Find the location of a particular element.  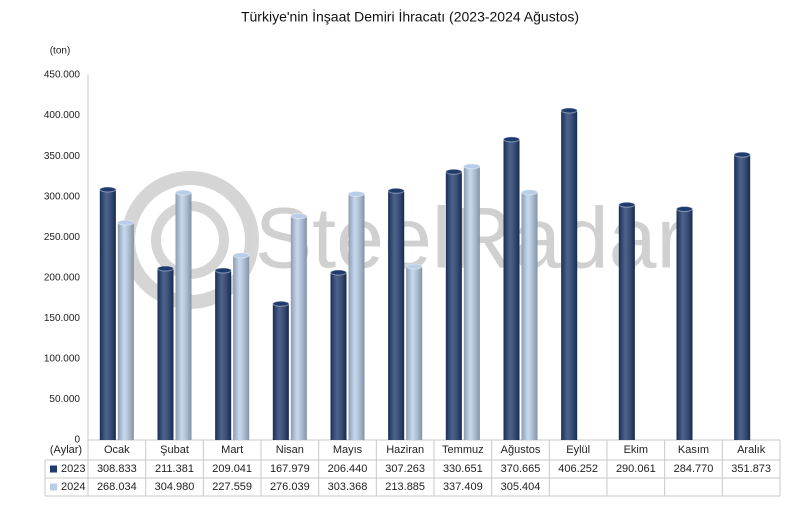

legend-label: 2023 is located at coordinates (73, 469).